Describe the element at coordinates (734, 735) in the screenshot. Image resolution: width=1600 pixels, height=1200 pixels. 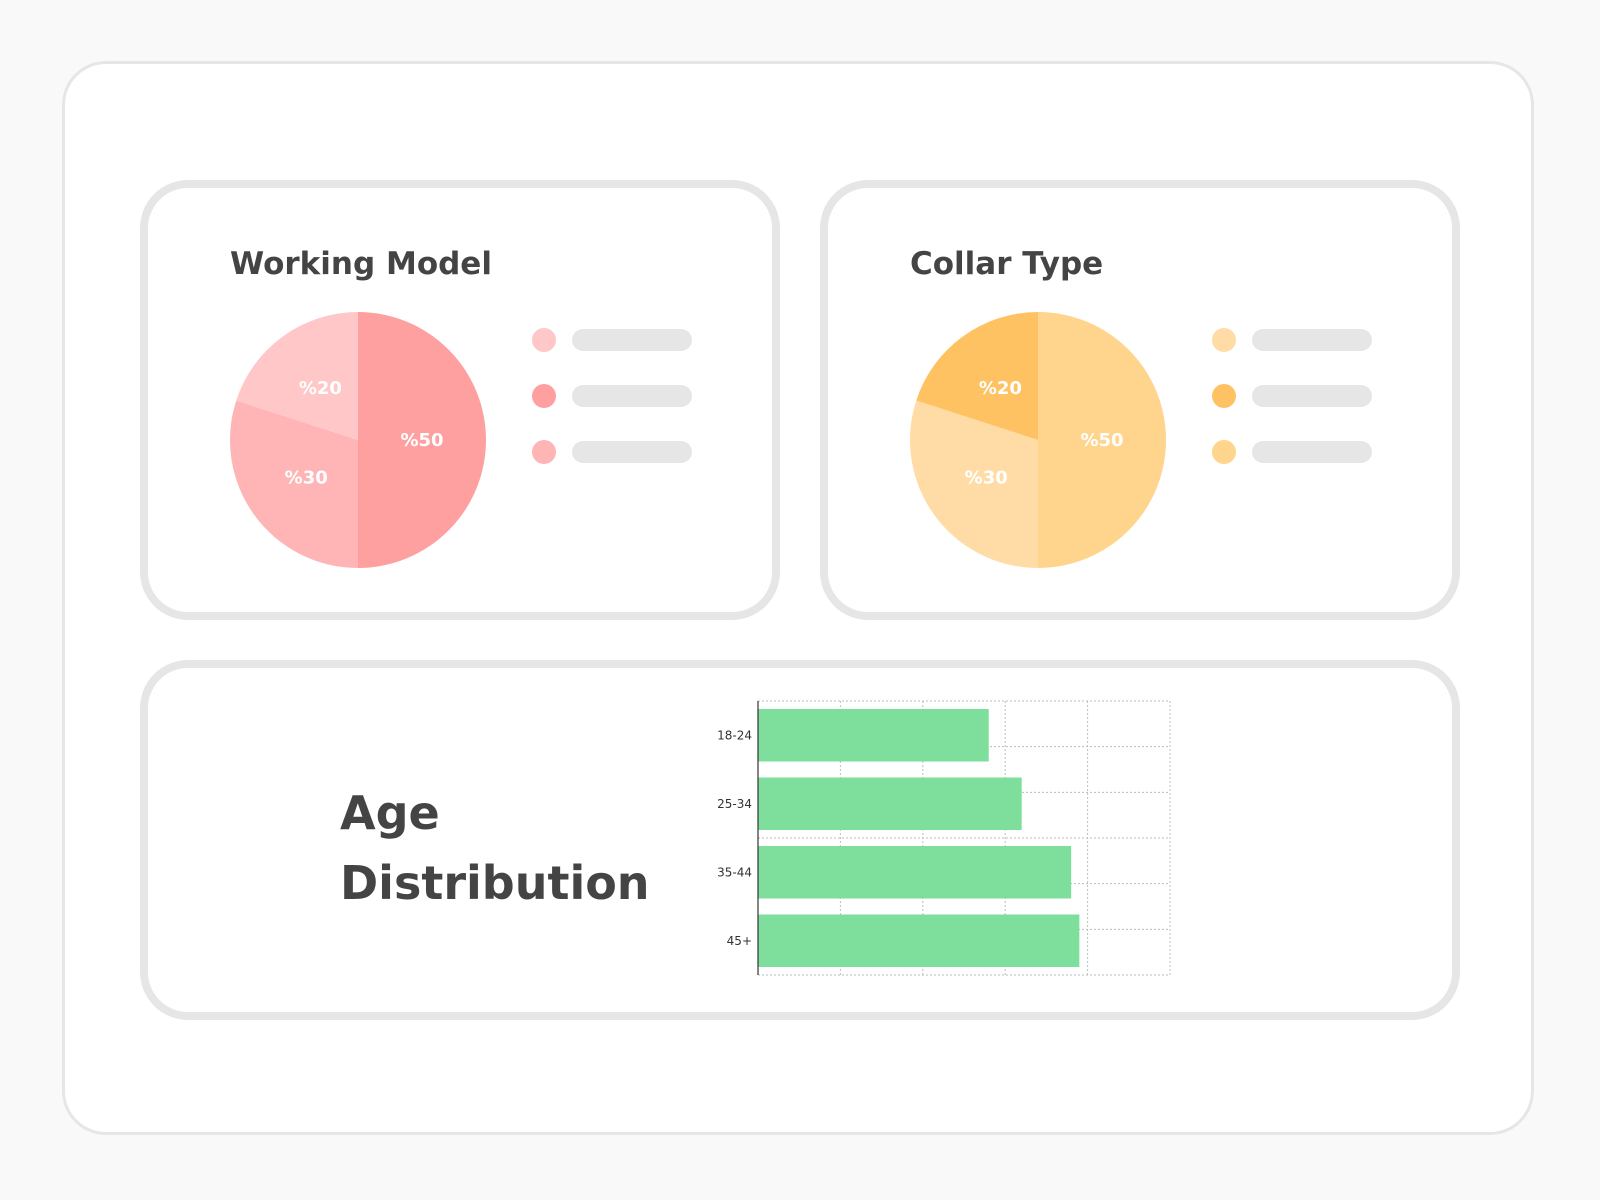
I see `age-category-label-0: 18-24` at that location.